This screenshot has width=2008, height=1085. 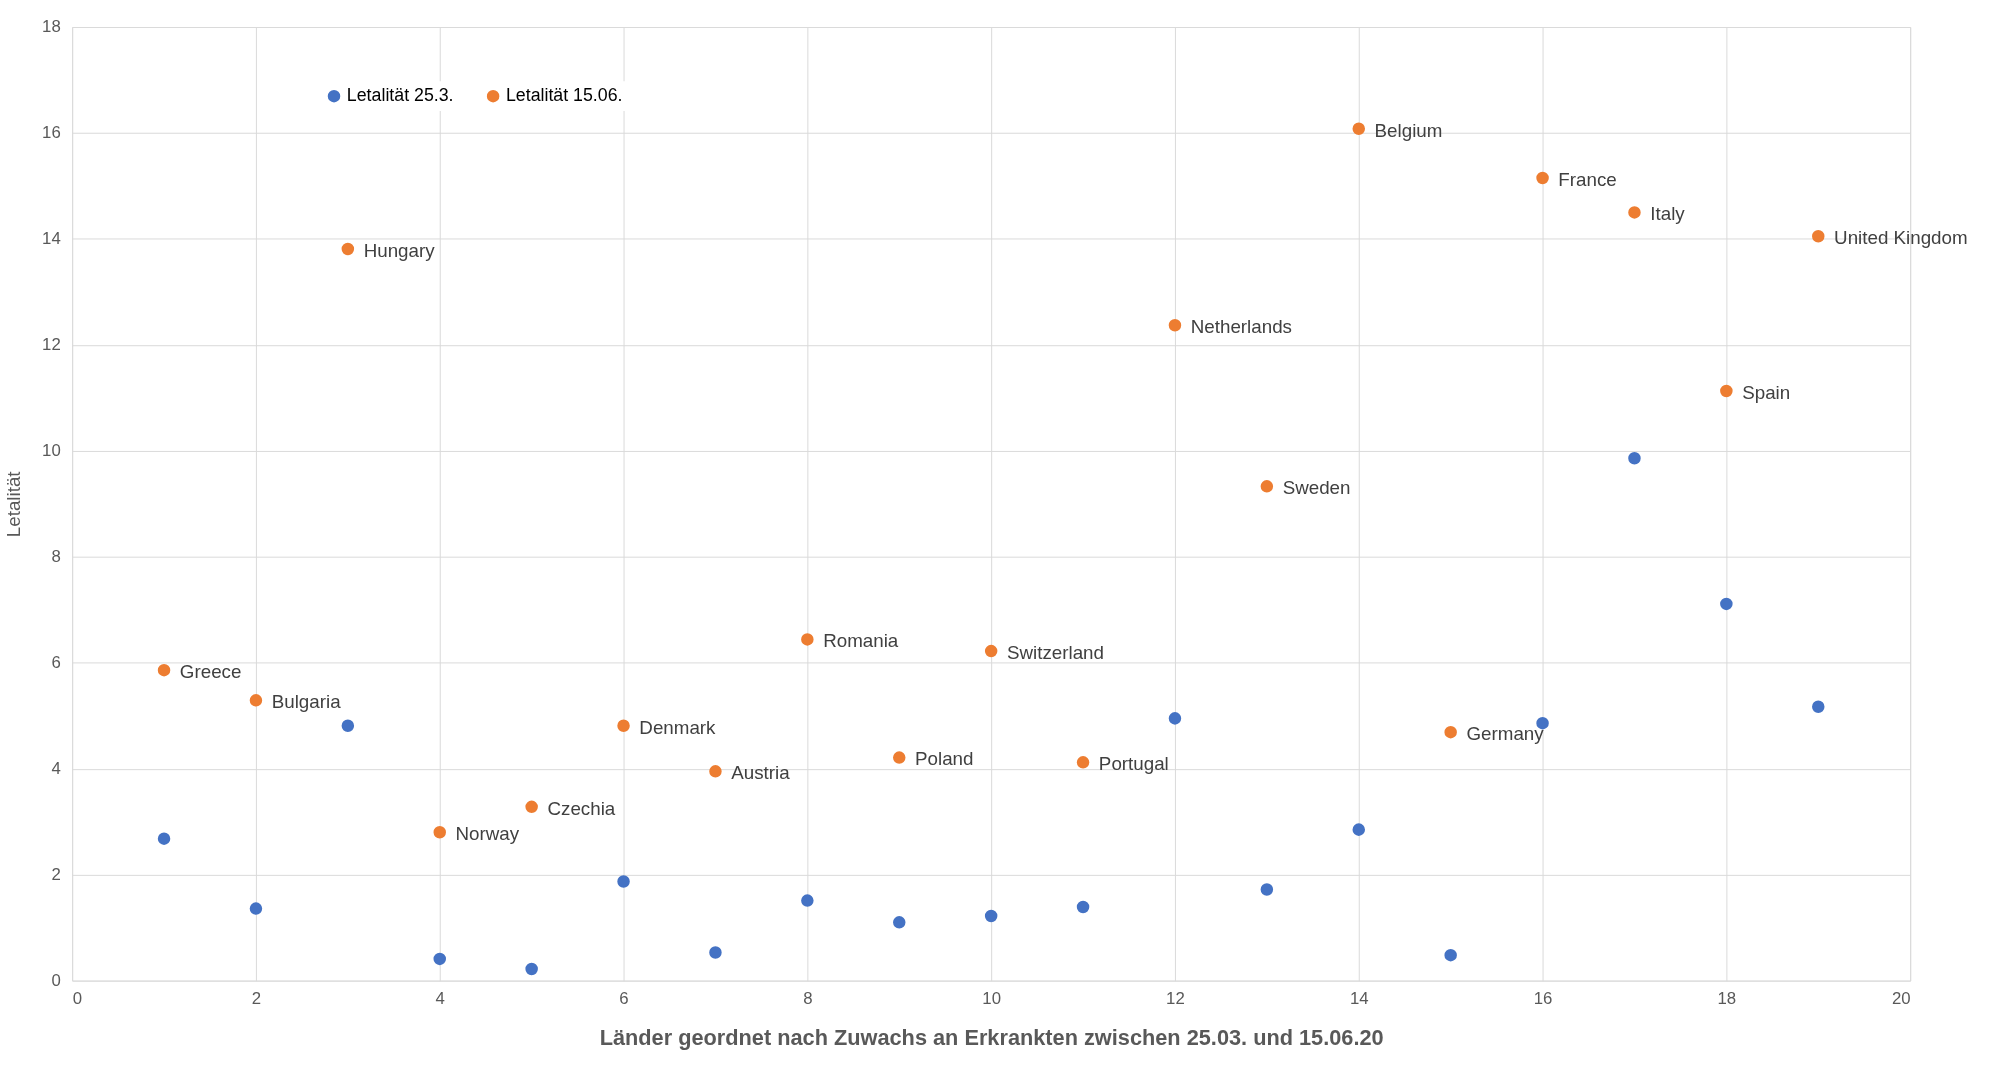 I want to click on x-tick-label: 20, so click(x=1901, y=998).